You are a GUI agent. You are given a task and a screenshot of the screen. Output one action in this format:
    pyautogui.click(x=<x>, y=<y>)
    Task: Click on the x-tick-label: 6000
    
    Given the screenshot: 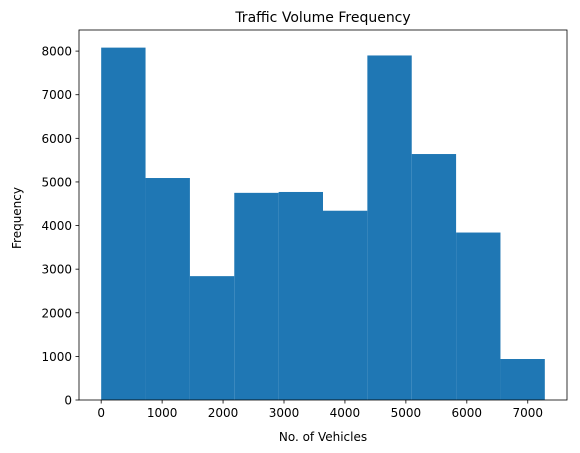 What is the action you would take?
    pyautogui.click(x=467, y=413)
    